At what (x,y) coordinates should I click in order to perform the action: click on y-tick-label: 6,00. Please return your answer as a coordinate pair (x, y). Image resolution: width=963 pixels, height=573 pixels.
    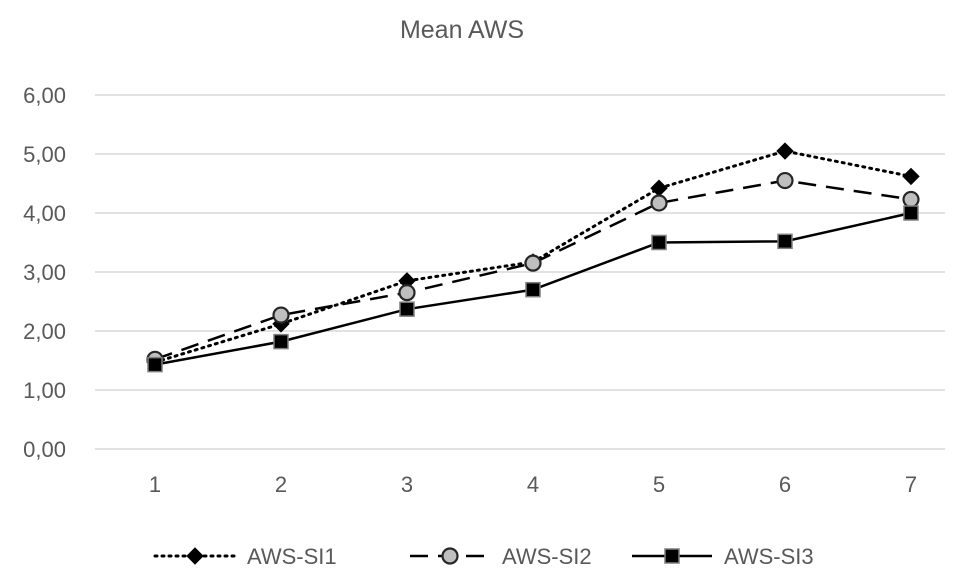
    Looking at the image, I should click on (44, 95).